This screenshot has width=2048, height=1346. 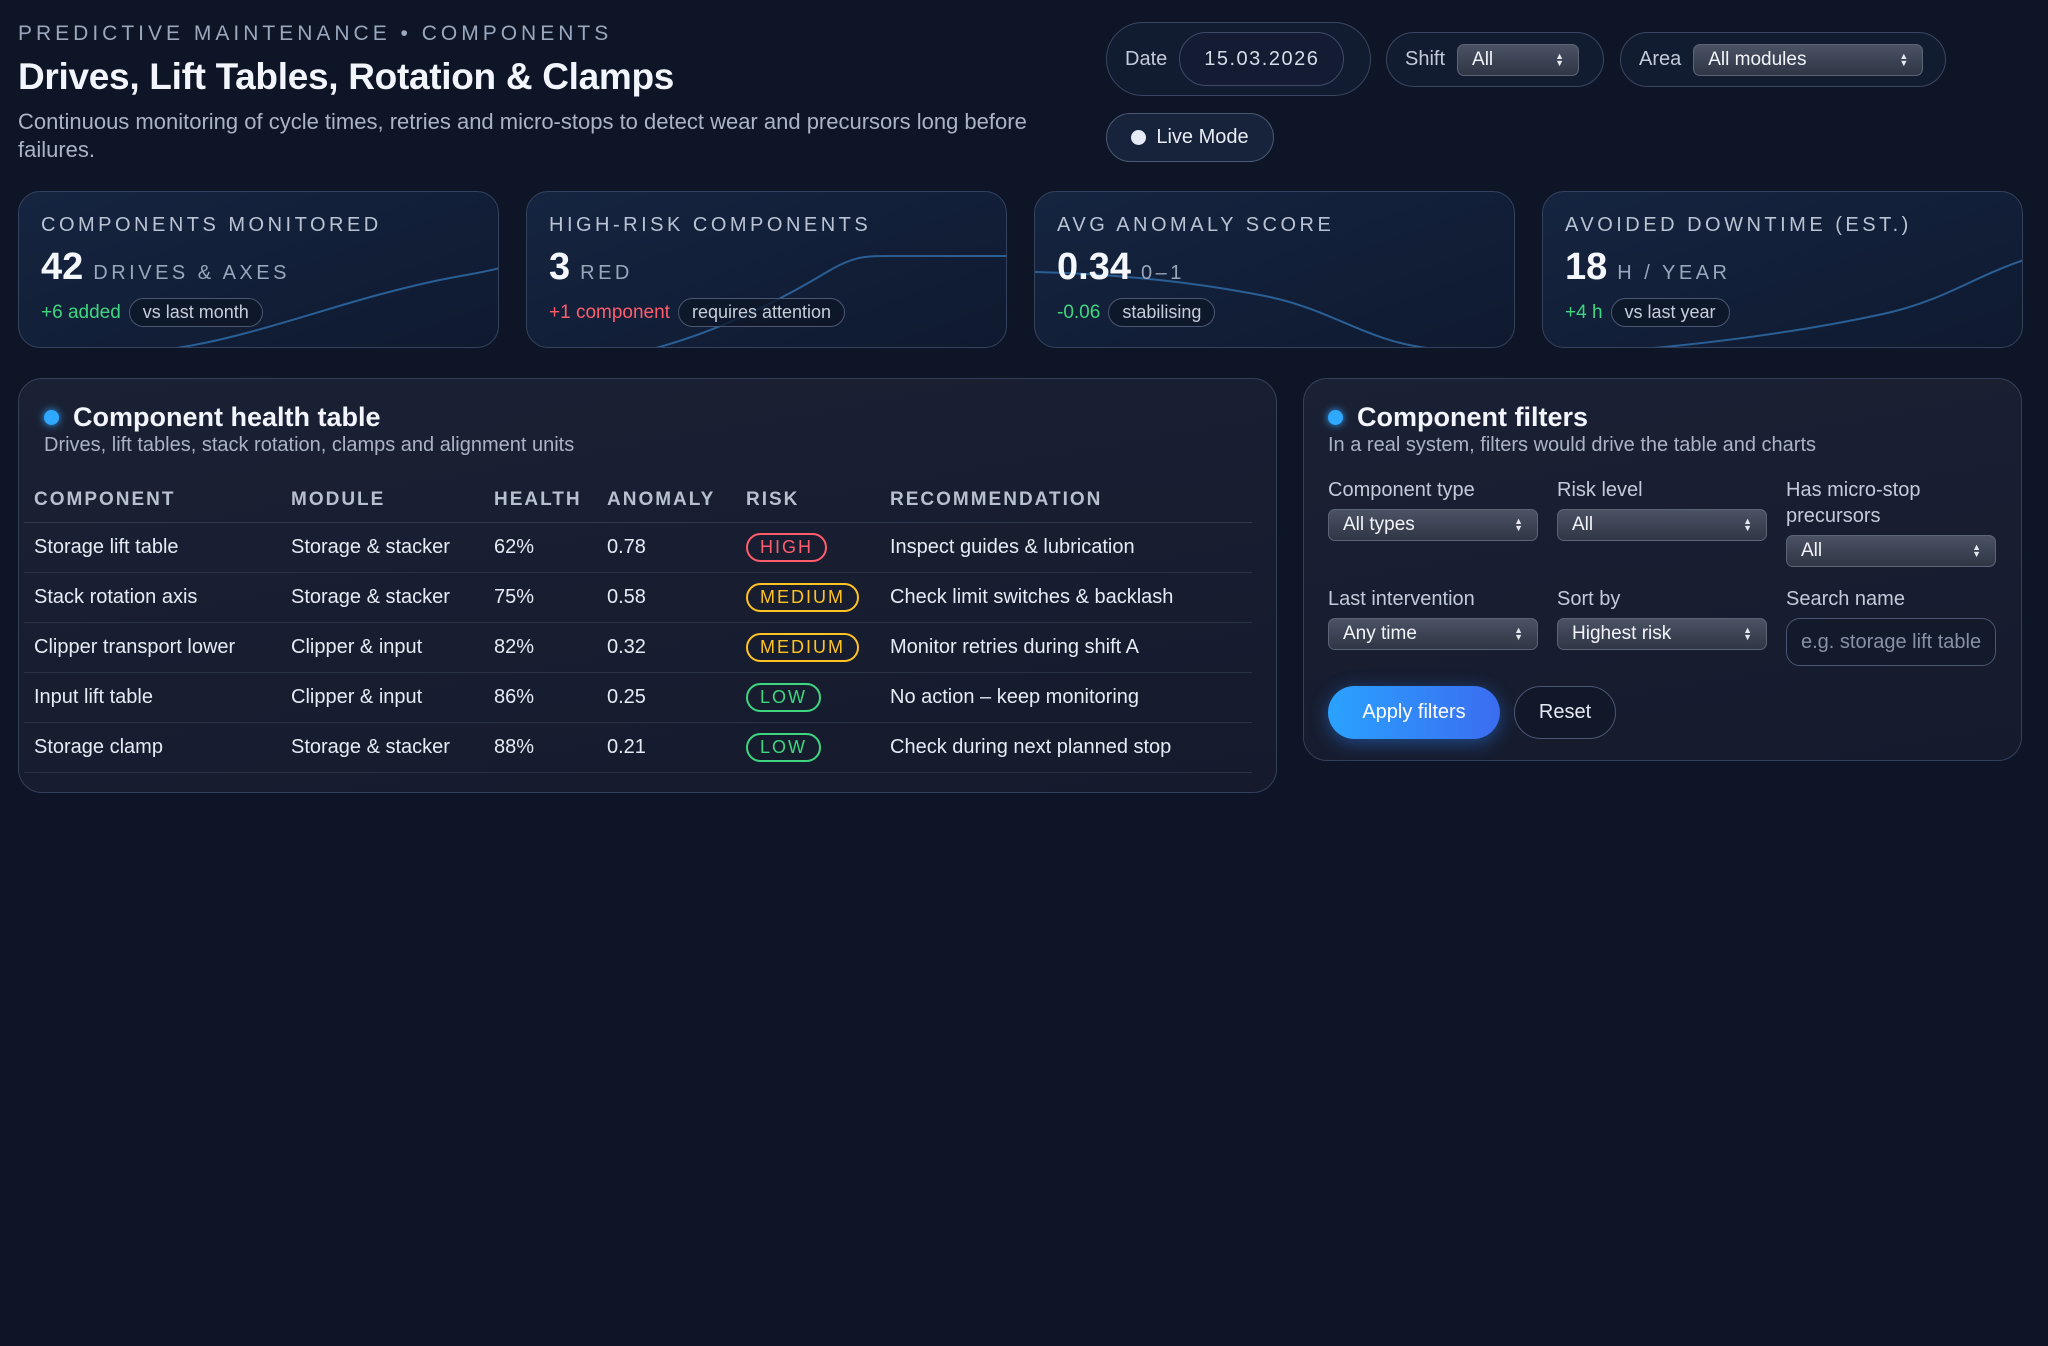 I want to click on kpi-delta: +6 added, so click(x=81, y=312).